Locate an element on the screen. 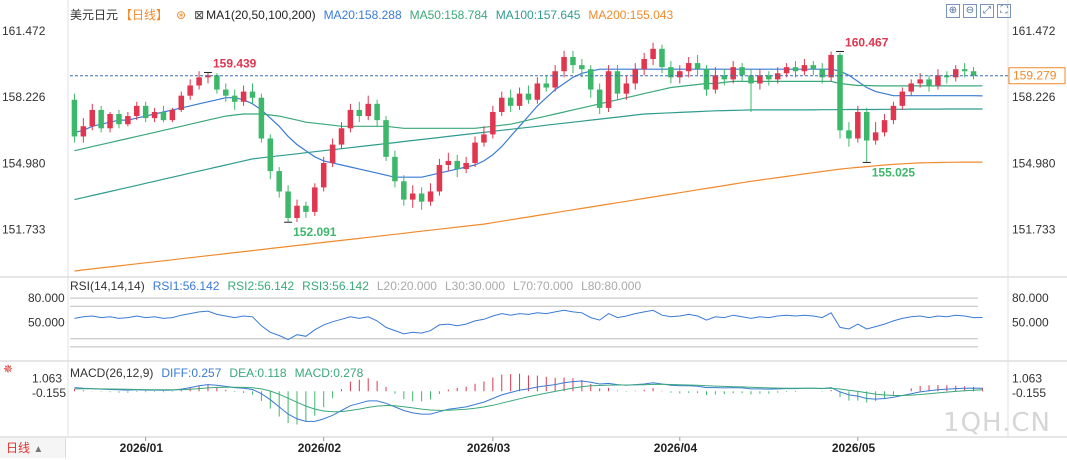 This screenshot has width=1067, height=460. indicator-settings-icon: ✵ is located at coordinates (8, 369).